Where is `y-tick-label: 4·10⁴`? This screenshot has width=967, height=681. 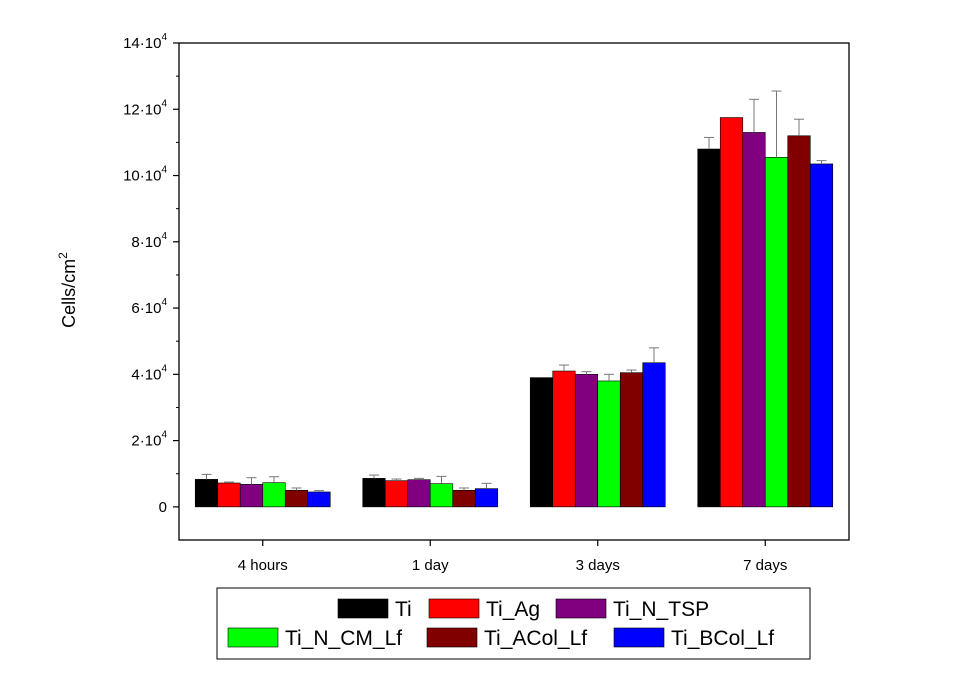
y-tick-label: 4·10⁴ is located at coordinates (149, 373).